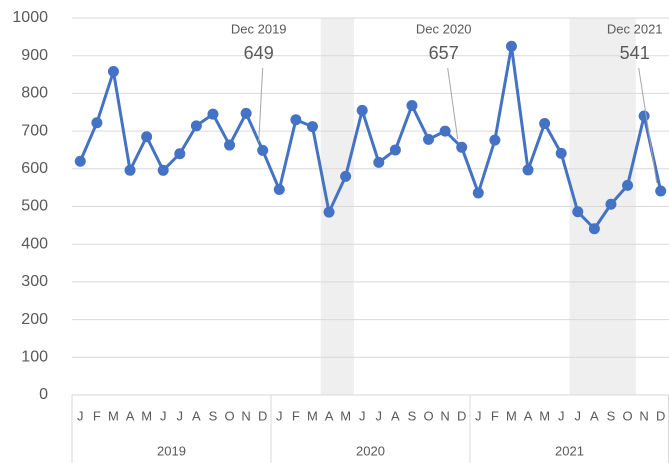 The image size is (669, 463). I want to click on y-tick-label: 100, so click(34, 357).